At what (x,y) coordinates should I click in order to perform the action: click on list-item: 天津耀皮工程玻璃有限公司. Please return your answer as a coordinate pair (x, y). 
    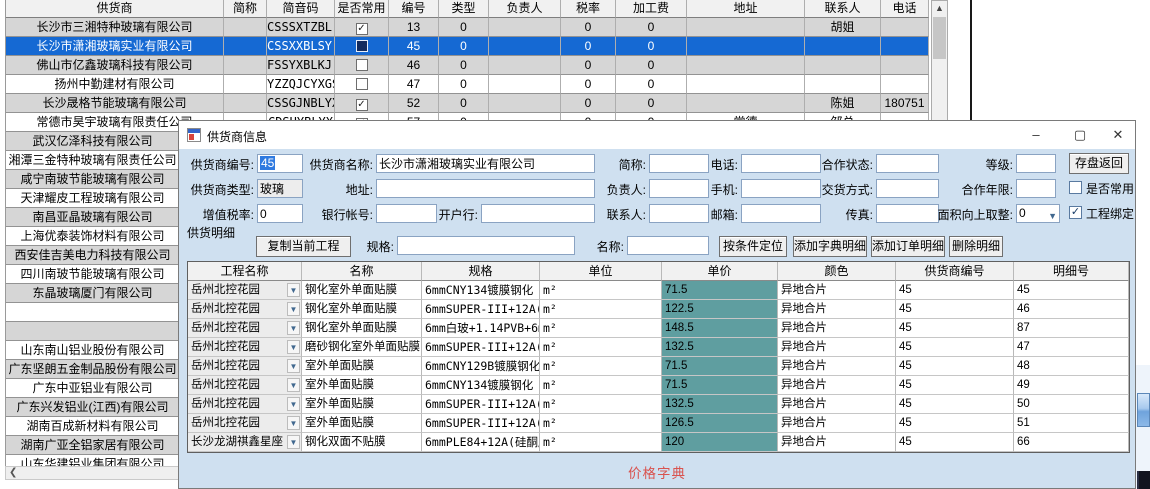
    Looking at the image, I should click on (92, 198).